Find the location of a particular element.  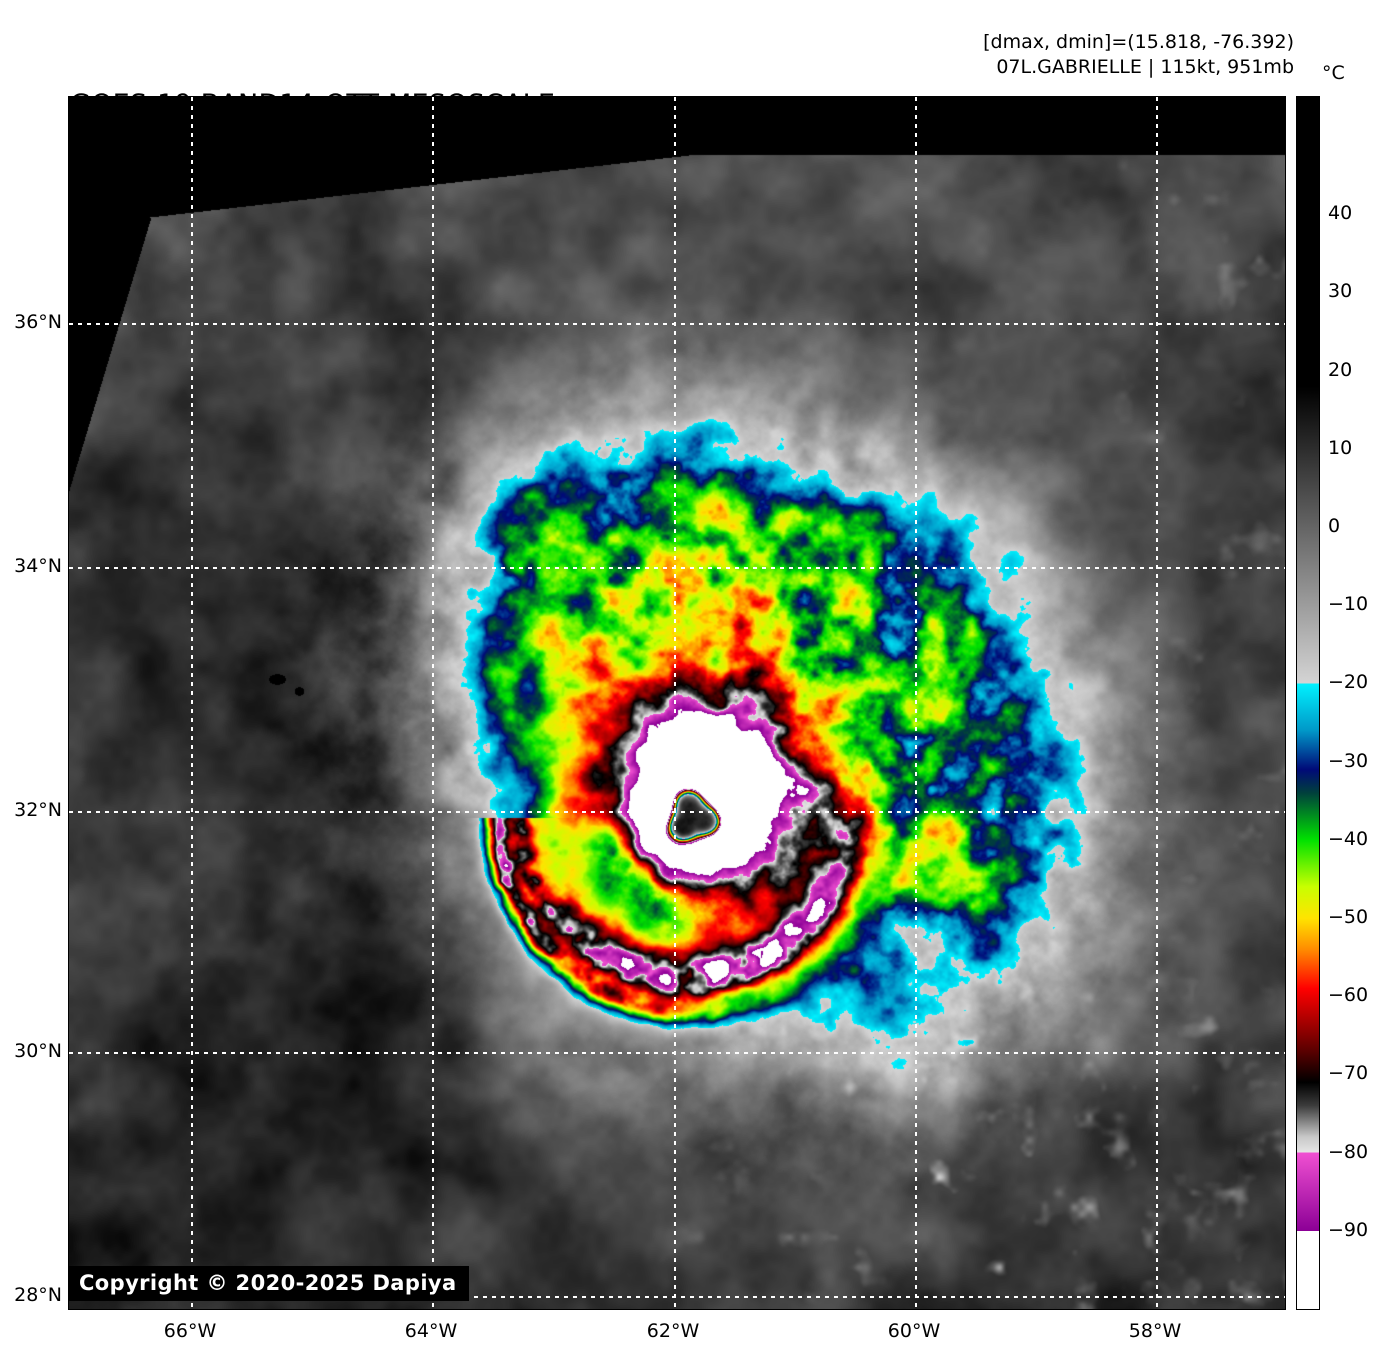

temperature-colorbar is located at coordinates (1308, 703).